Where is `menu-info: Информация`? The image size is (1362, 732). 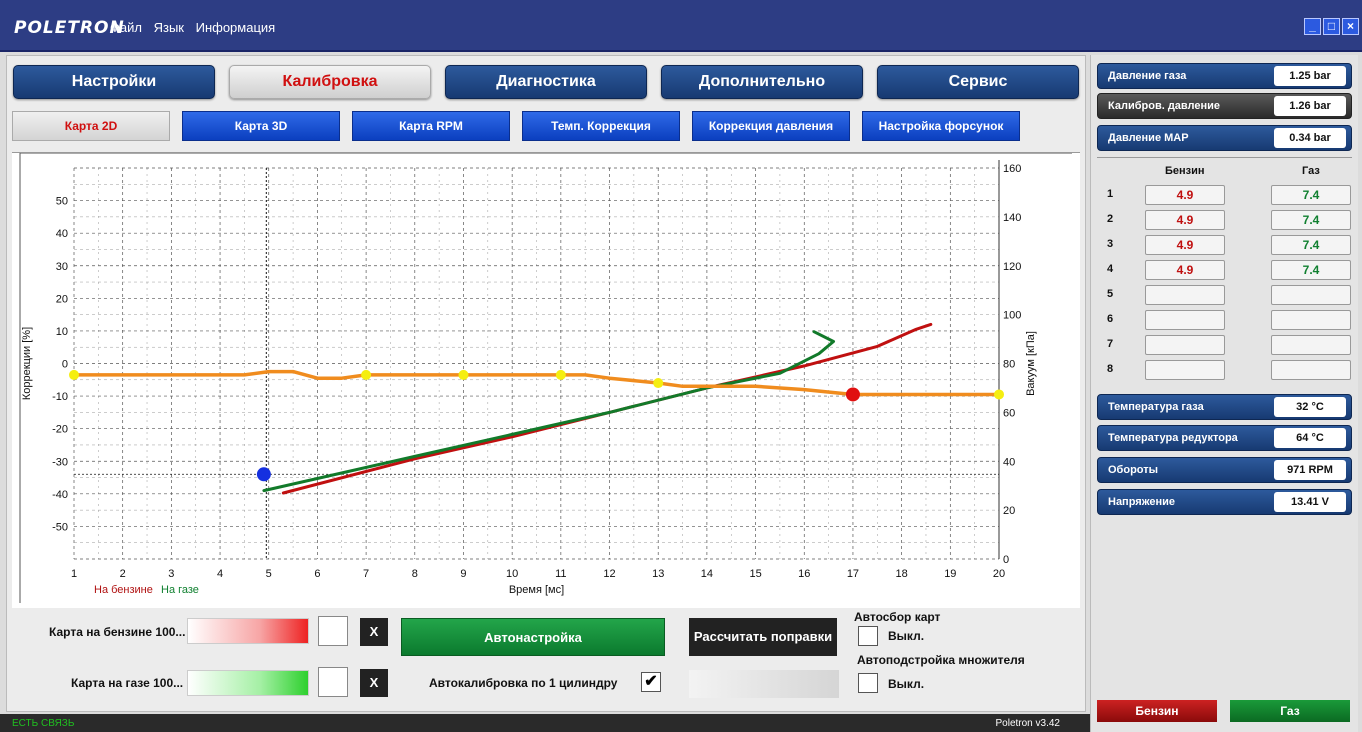
menu-info: Информация is located at coordinates (235, 27).